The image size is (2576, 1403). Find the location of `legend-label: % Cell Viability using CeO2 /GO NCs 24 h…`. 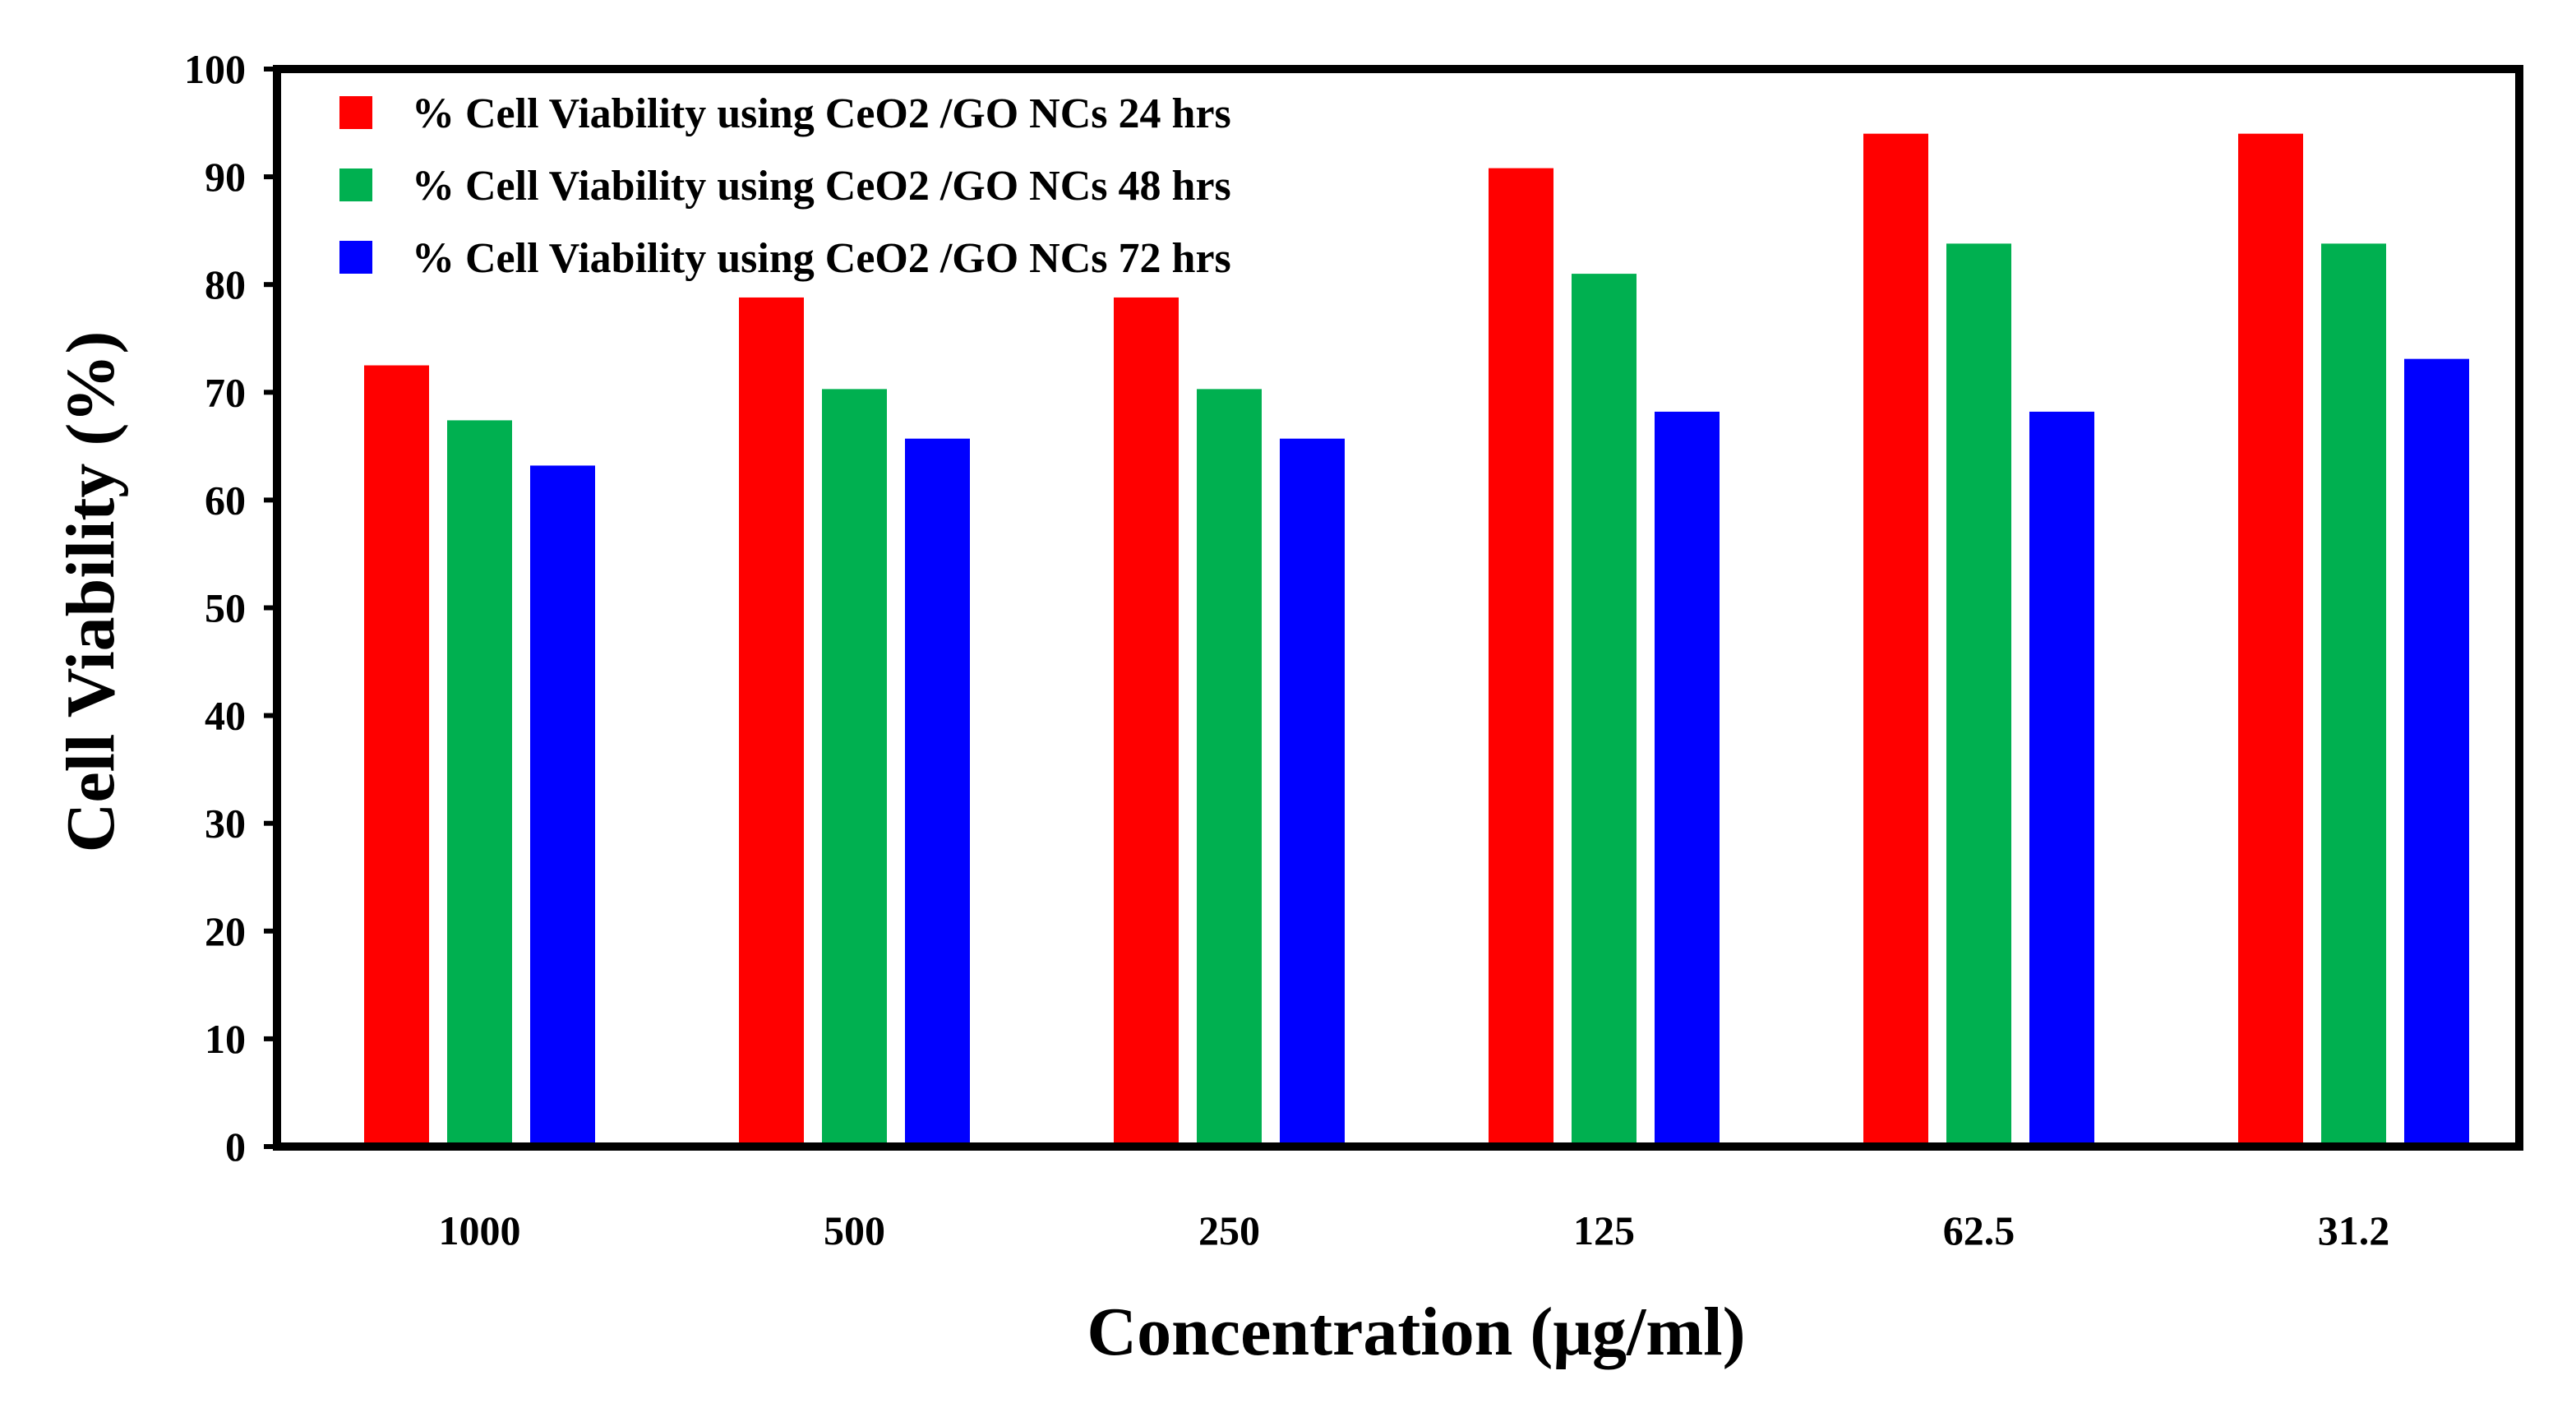

legend-label: % Cell Viability using CeO2 /GO NCs 24 h… is located at coordinates (822, 113).